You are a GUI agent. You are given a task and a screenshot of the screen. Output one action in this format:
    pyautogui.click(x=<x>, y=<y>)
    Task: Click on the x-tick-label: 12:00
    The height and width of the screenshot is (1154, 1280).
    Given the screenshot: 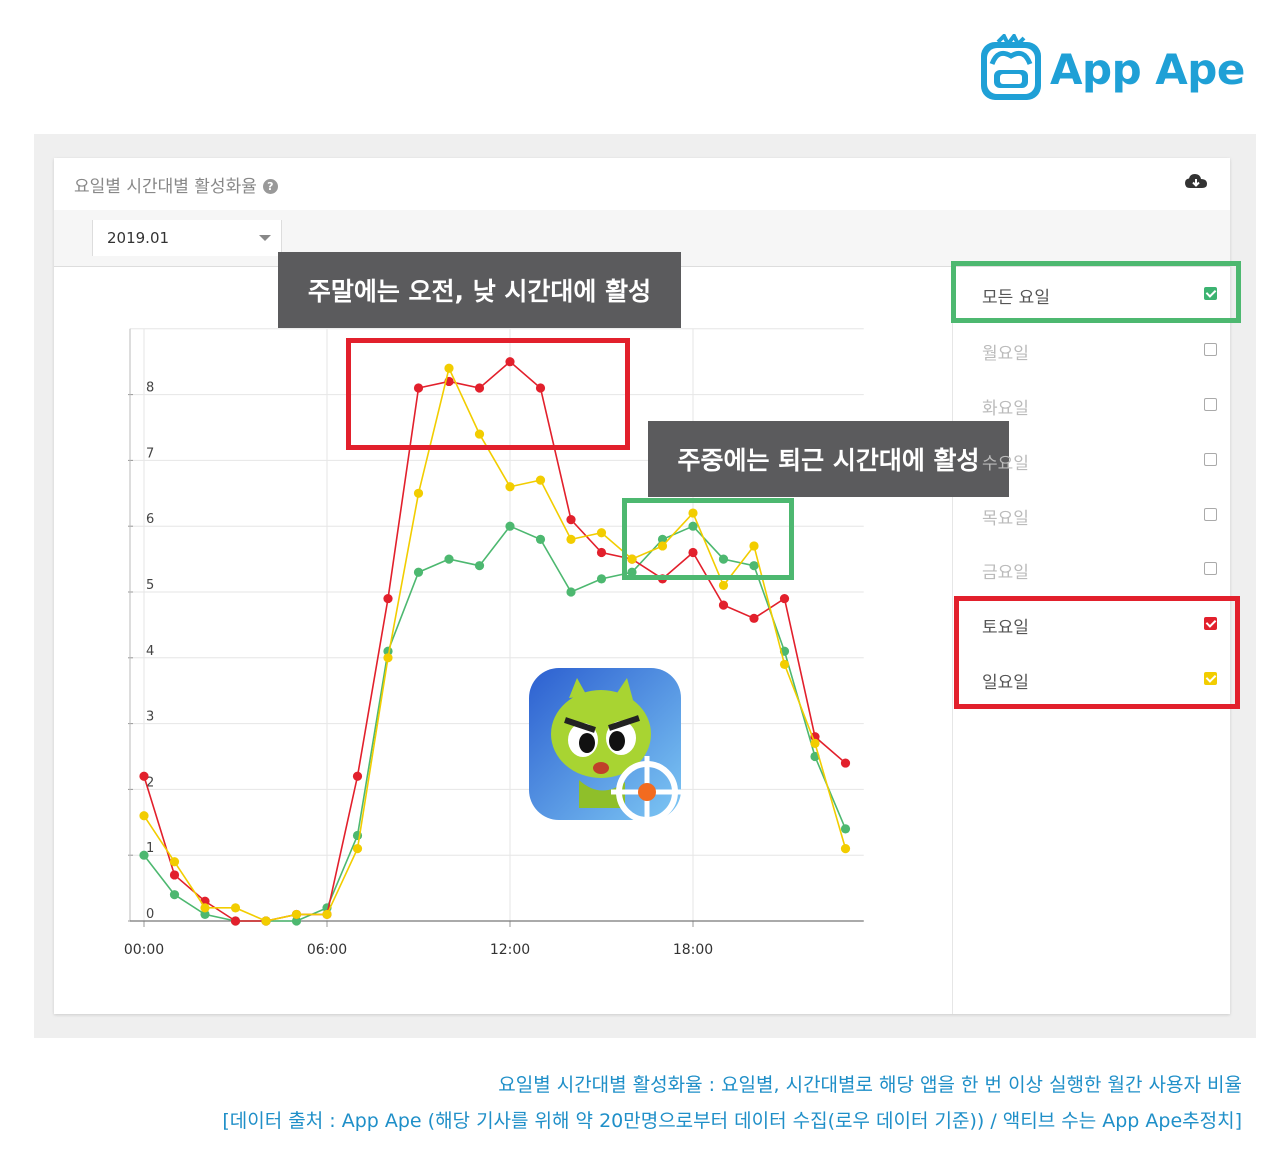 What is the action you would take?
    pyautogui.click(x=510, y=950)
    